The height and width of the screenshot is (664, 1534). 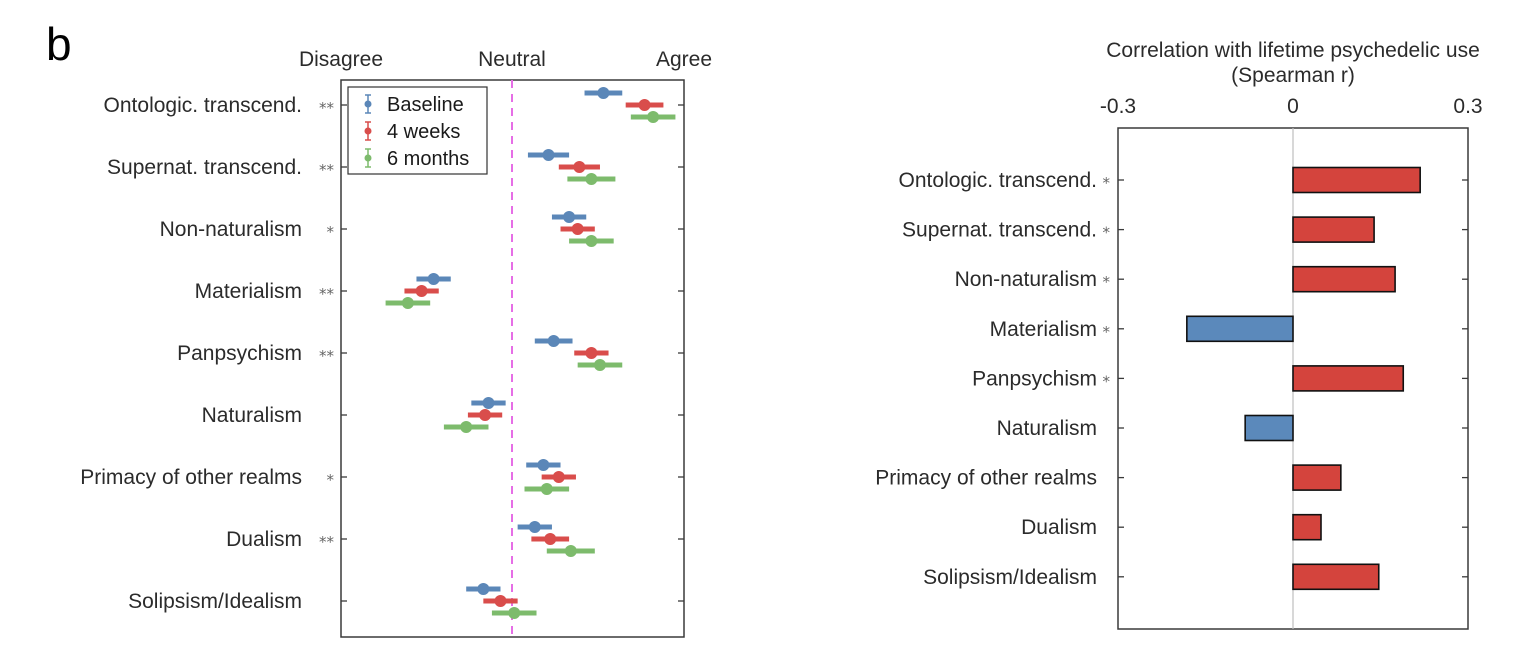 I want to click on panel-label: b, so click(x=59, y=44).